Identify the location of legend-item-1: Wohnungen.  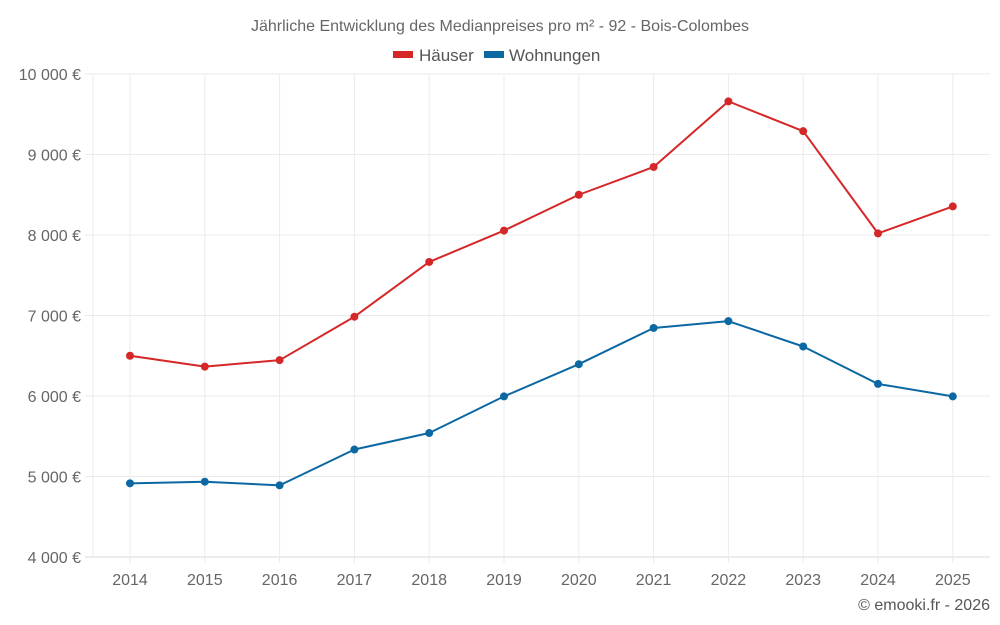
(542, 55).